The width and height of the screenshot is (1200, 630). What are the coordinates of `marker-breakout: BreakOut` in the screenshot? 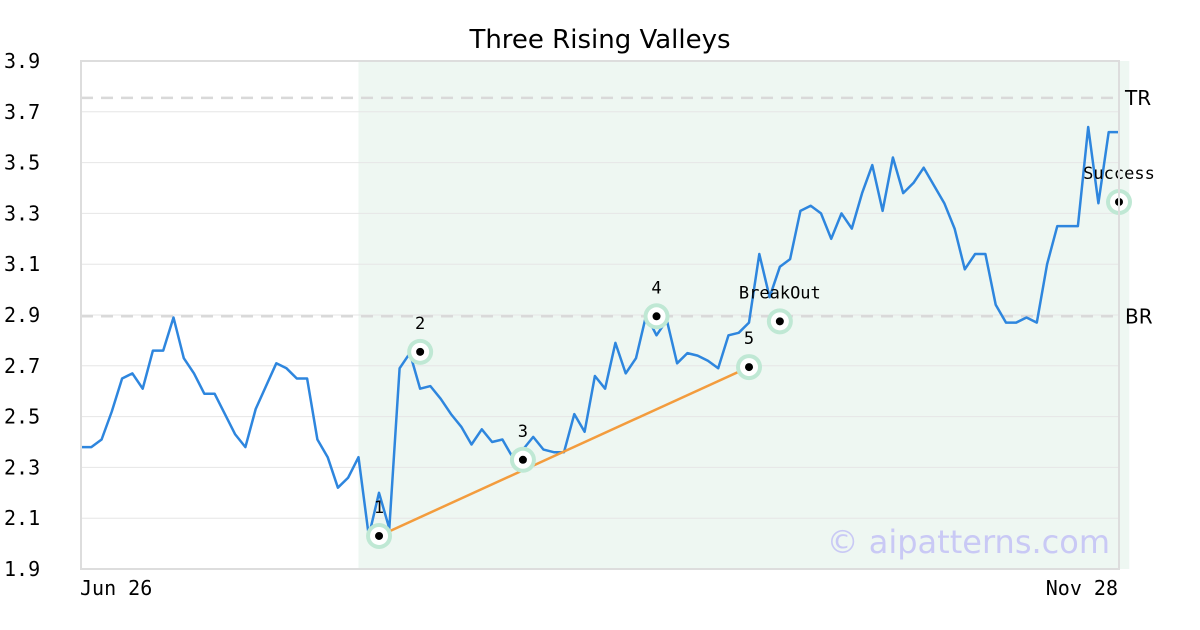 It's located at (780, 309).